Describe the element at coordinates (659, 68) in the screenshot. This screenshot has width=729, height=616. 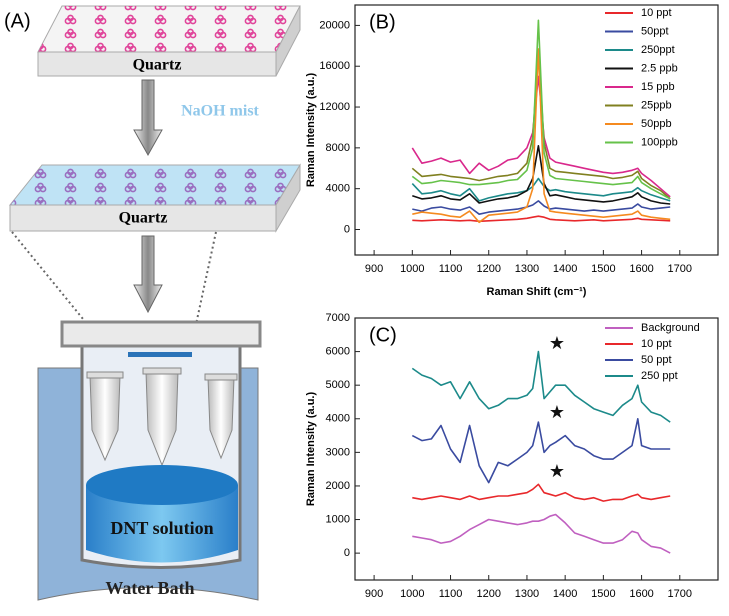
I see `legend-label: 2.5 ppb` at that location.